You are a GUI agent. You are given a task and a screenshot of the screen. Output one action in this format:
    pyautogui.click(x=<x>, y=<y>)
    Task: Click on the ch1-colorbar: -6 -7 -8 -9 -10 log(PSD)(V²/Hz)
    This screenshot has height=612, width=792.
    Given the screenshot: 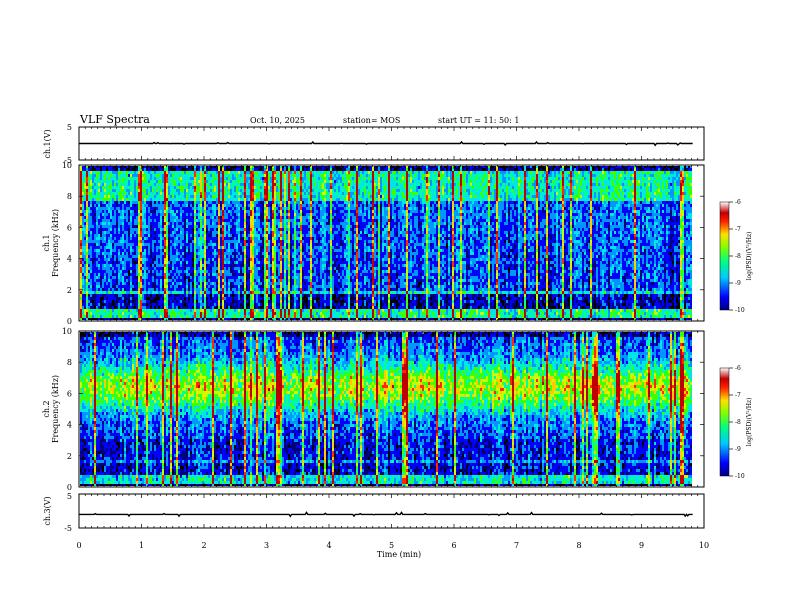 What is the action you would take?
    pyautogui.click(x=736, y=256)
    